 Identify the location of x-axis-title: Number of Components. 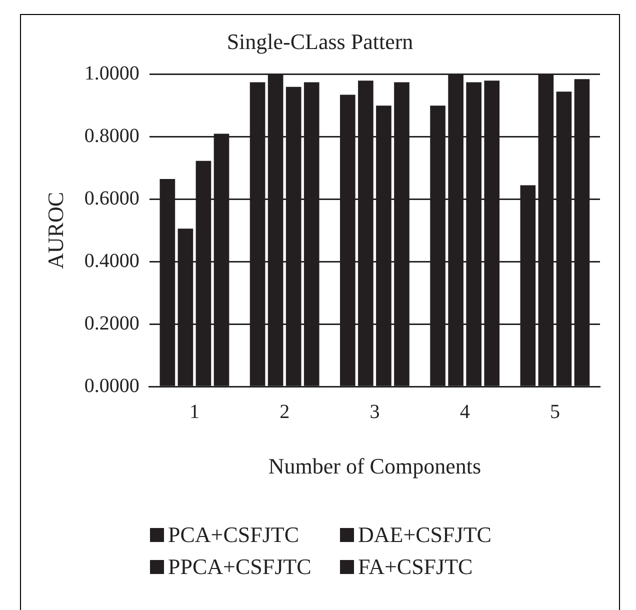
(375, 466).